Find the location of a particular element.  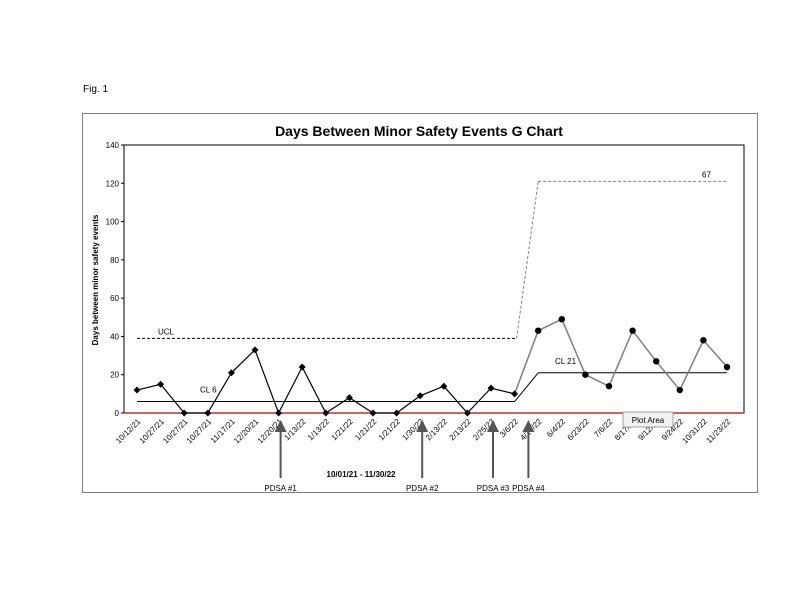

x-tick-label: 10/27/21 is located at coordinates (199, 431).